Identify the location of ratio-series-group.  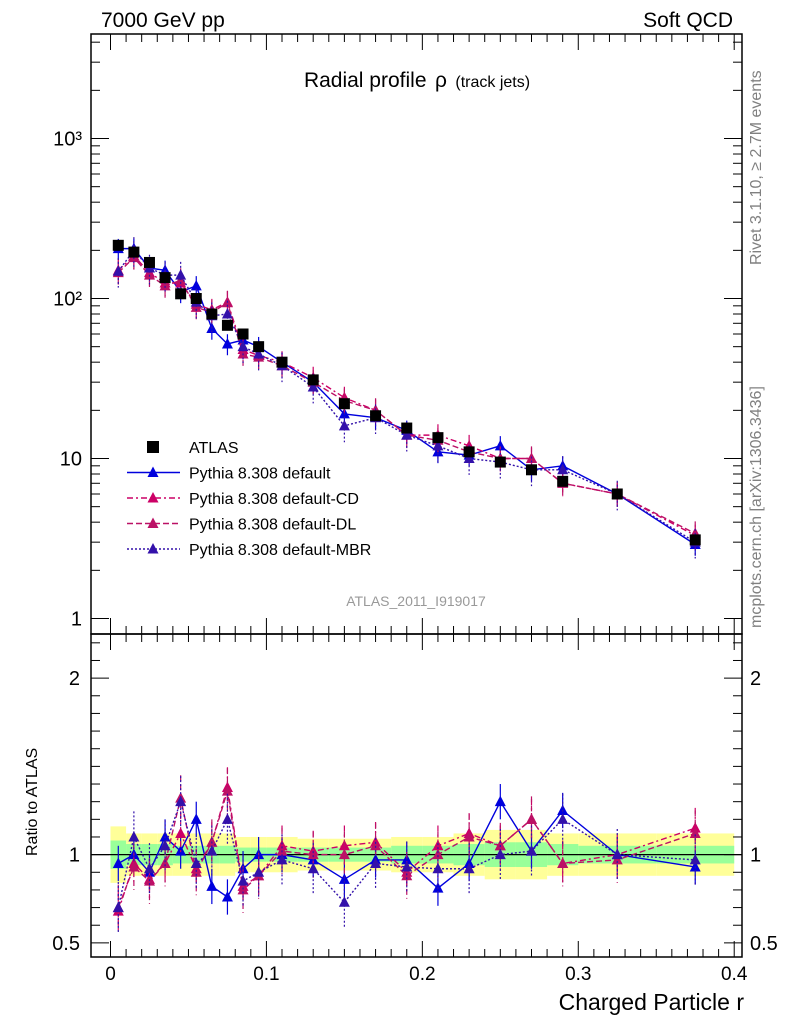
(406, 850).